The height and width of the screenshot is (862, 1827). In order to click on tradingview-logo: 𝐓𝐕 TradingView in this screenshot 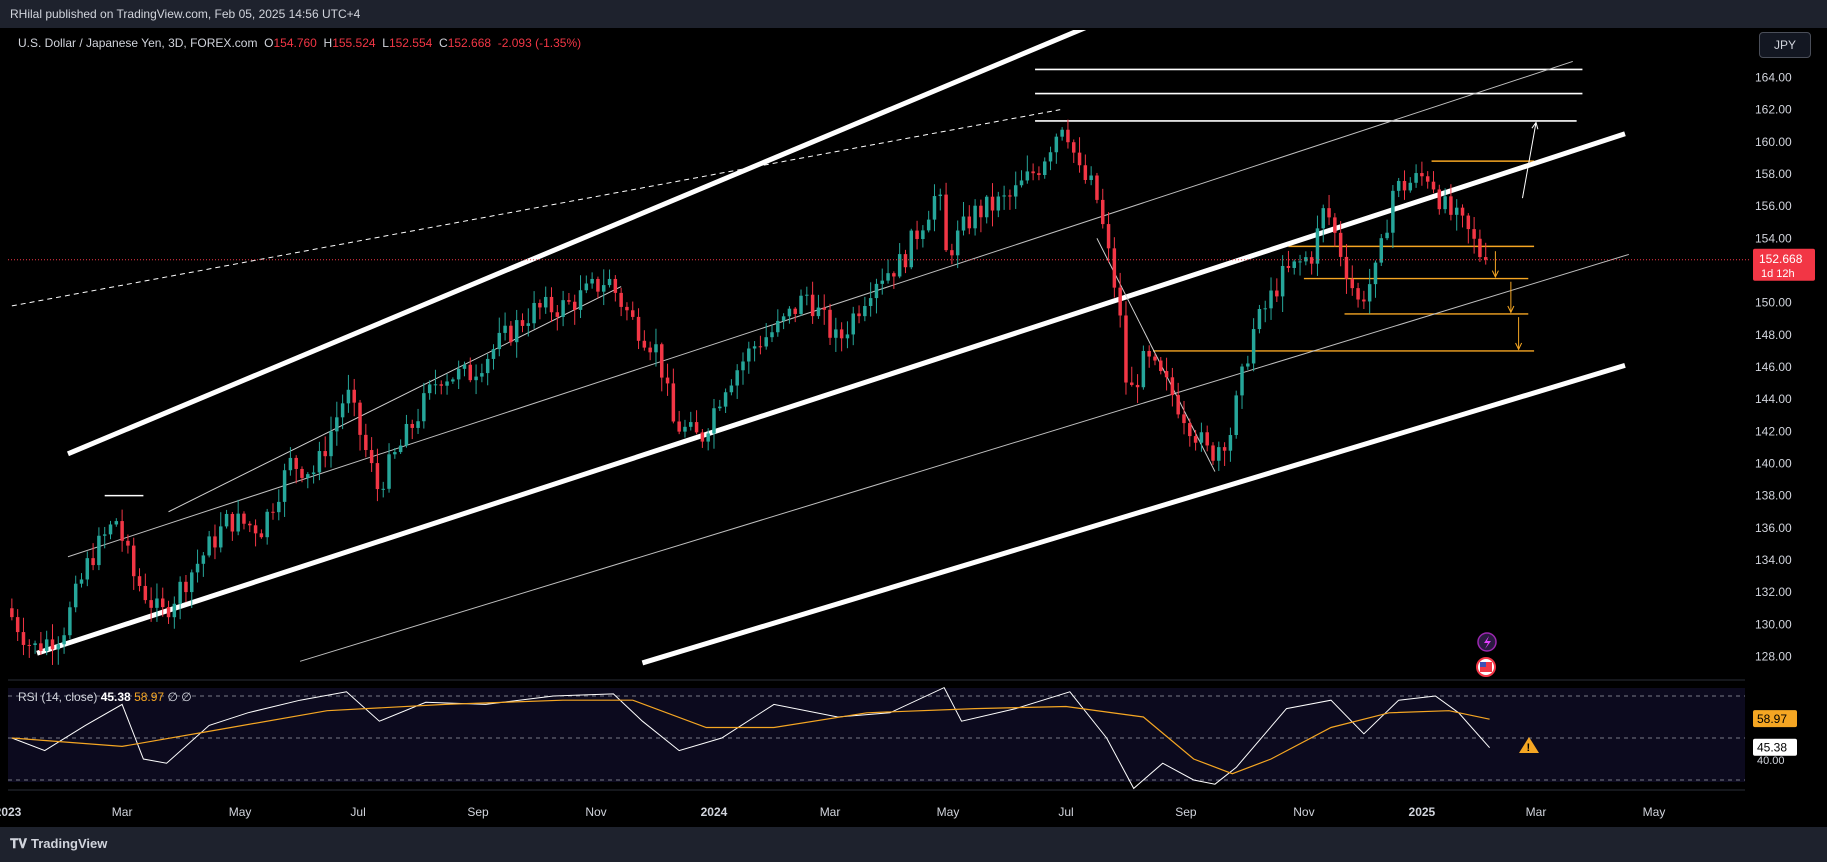, I will do `click(58, 844)`.